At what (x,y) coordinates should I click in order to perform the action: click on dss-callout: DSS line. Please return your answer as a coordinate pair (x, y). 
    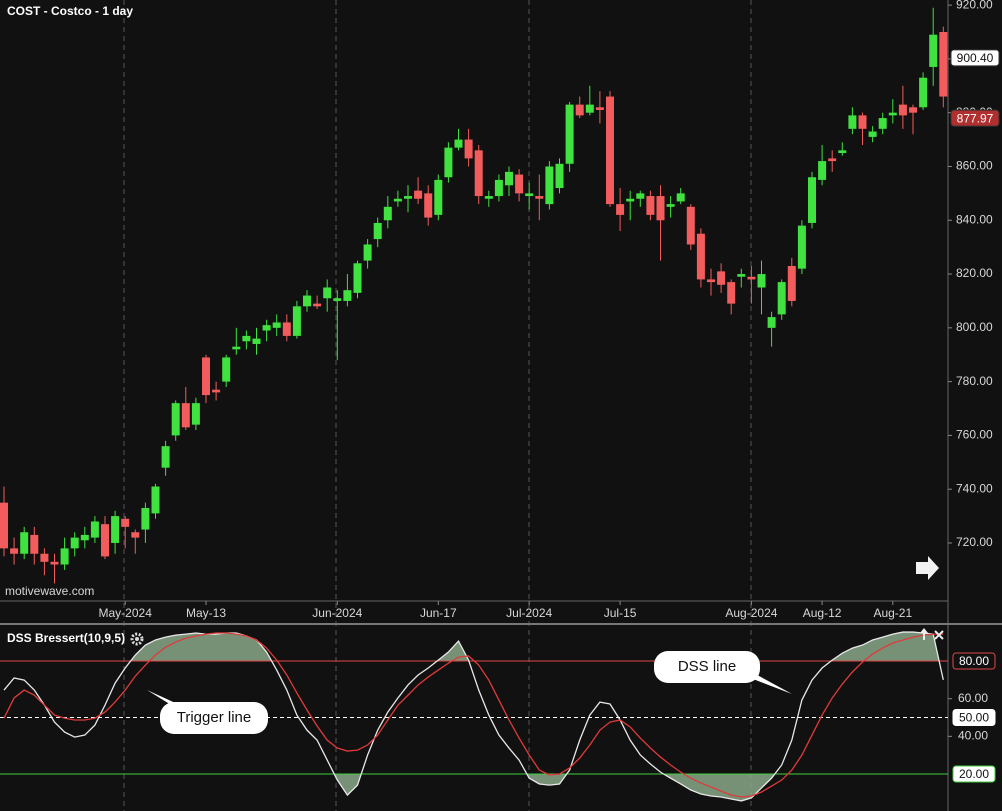
    Looking at the image, I should click on (723, 672).